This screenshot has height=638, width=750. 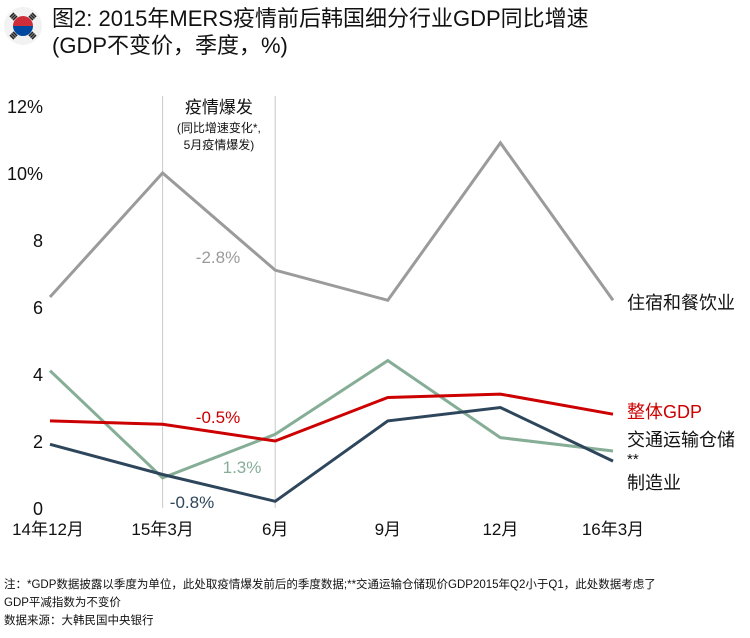 I want to click on y-tick-label: 8, so click(x=38, y=241).